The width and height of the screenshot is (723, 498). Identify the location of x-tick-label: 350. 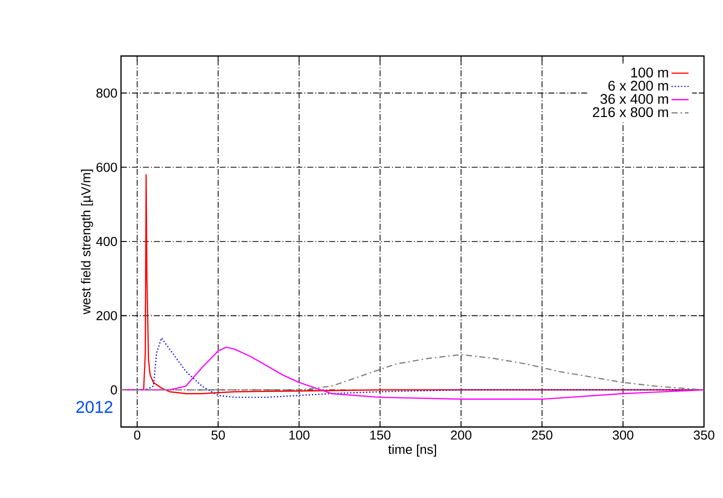
(704, 435).